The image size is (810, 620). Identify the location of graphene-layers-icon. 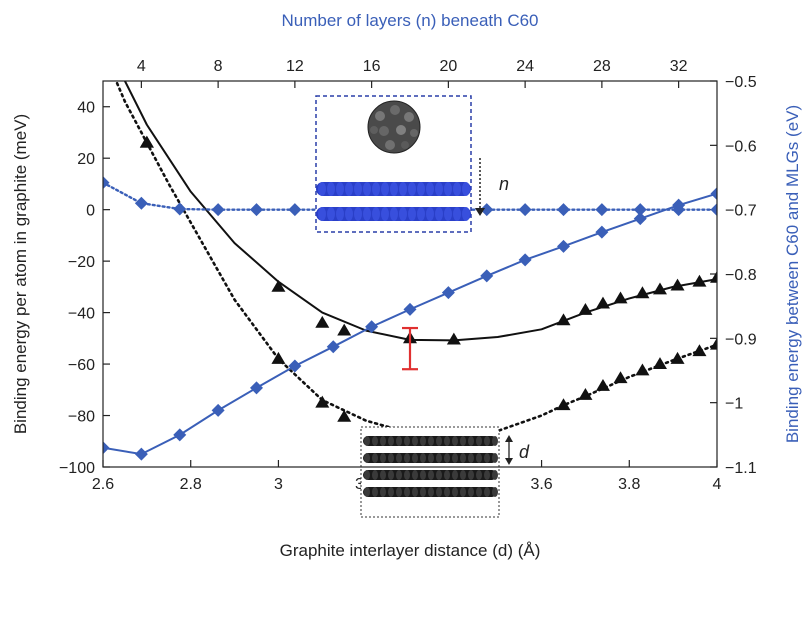
(393, 201).